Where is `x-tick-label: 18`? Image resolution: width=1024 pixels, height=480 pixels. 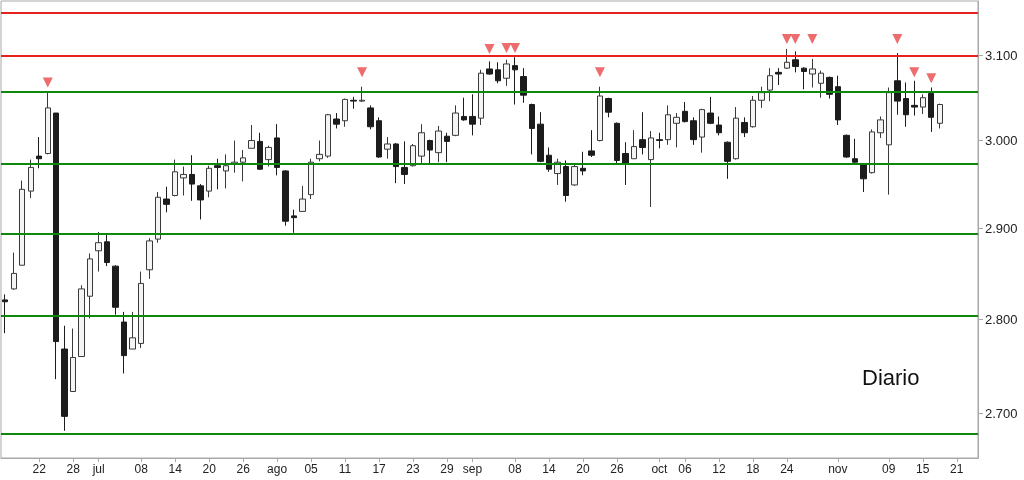
x-tick-label: 18 is located at coordinates (753, 469).